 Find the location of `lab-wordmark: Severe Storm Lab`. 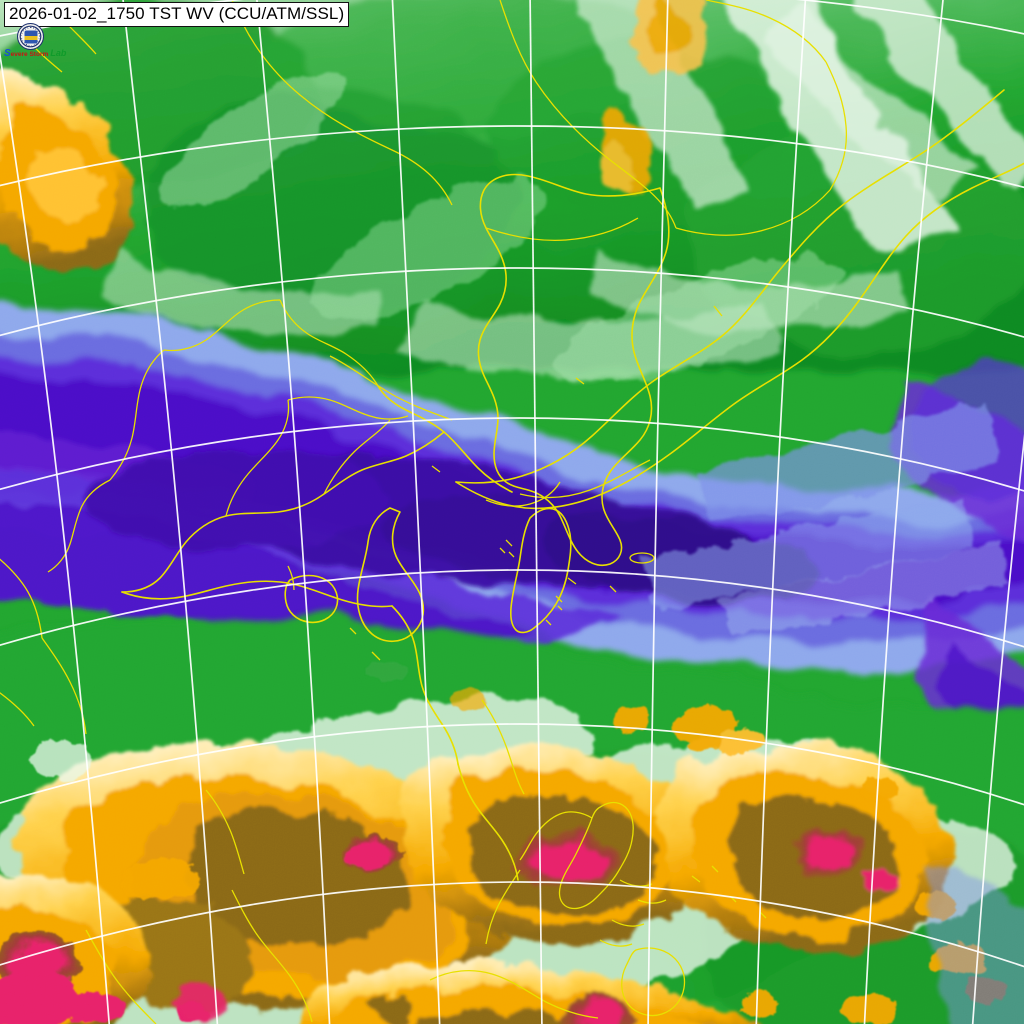

lab-wordmark: Severe Storm Lab is located at coordinates (35, 53).